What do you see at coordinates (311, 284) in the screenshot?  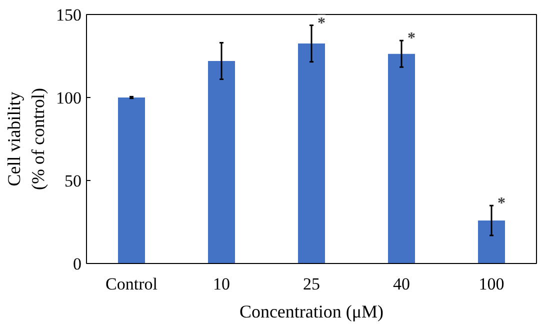 I see `x-tick-label: 25` at bounding box center [311, 284].